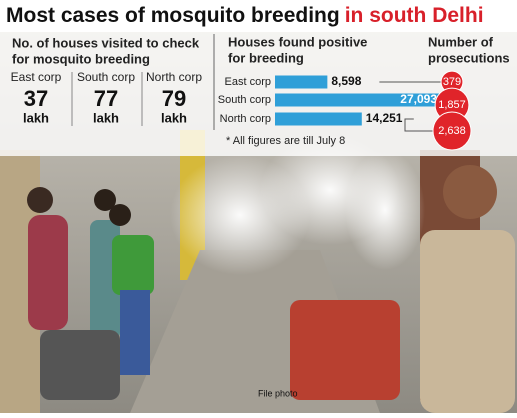 This screenshot has width=517, height=418. I want to click on connector, so click(418, 125).